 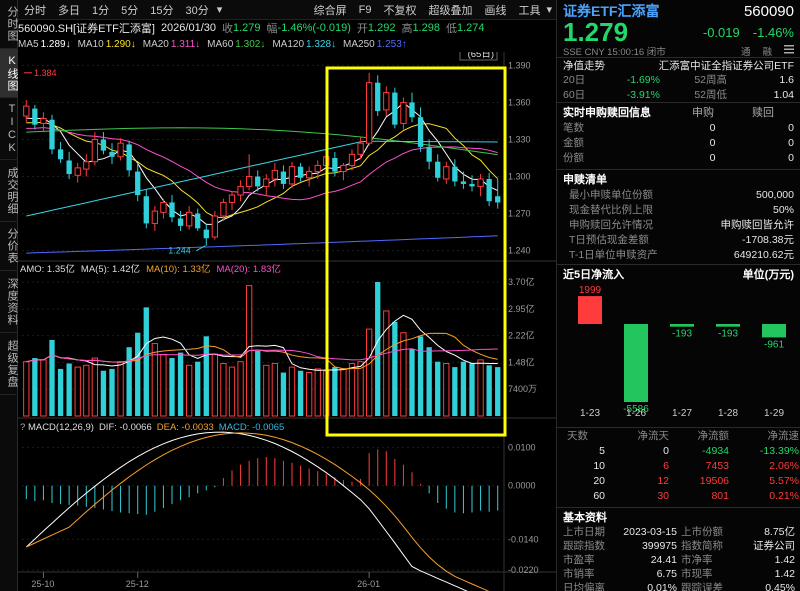 What do you see at coordinates (522, 447) in the screenshot?
I see `macd-tick: 0.0100` at bounding box center [522, 447].